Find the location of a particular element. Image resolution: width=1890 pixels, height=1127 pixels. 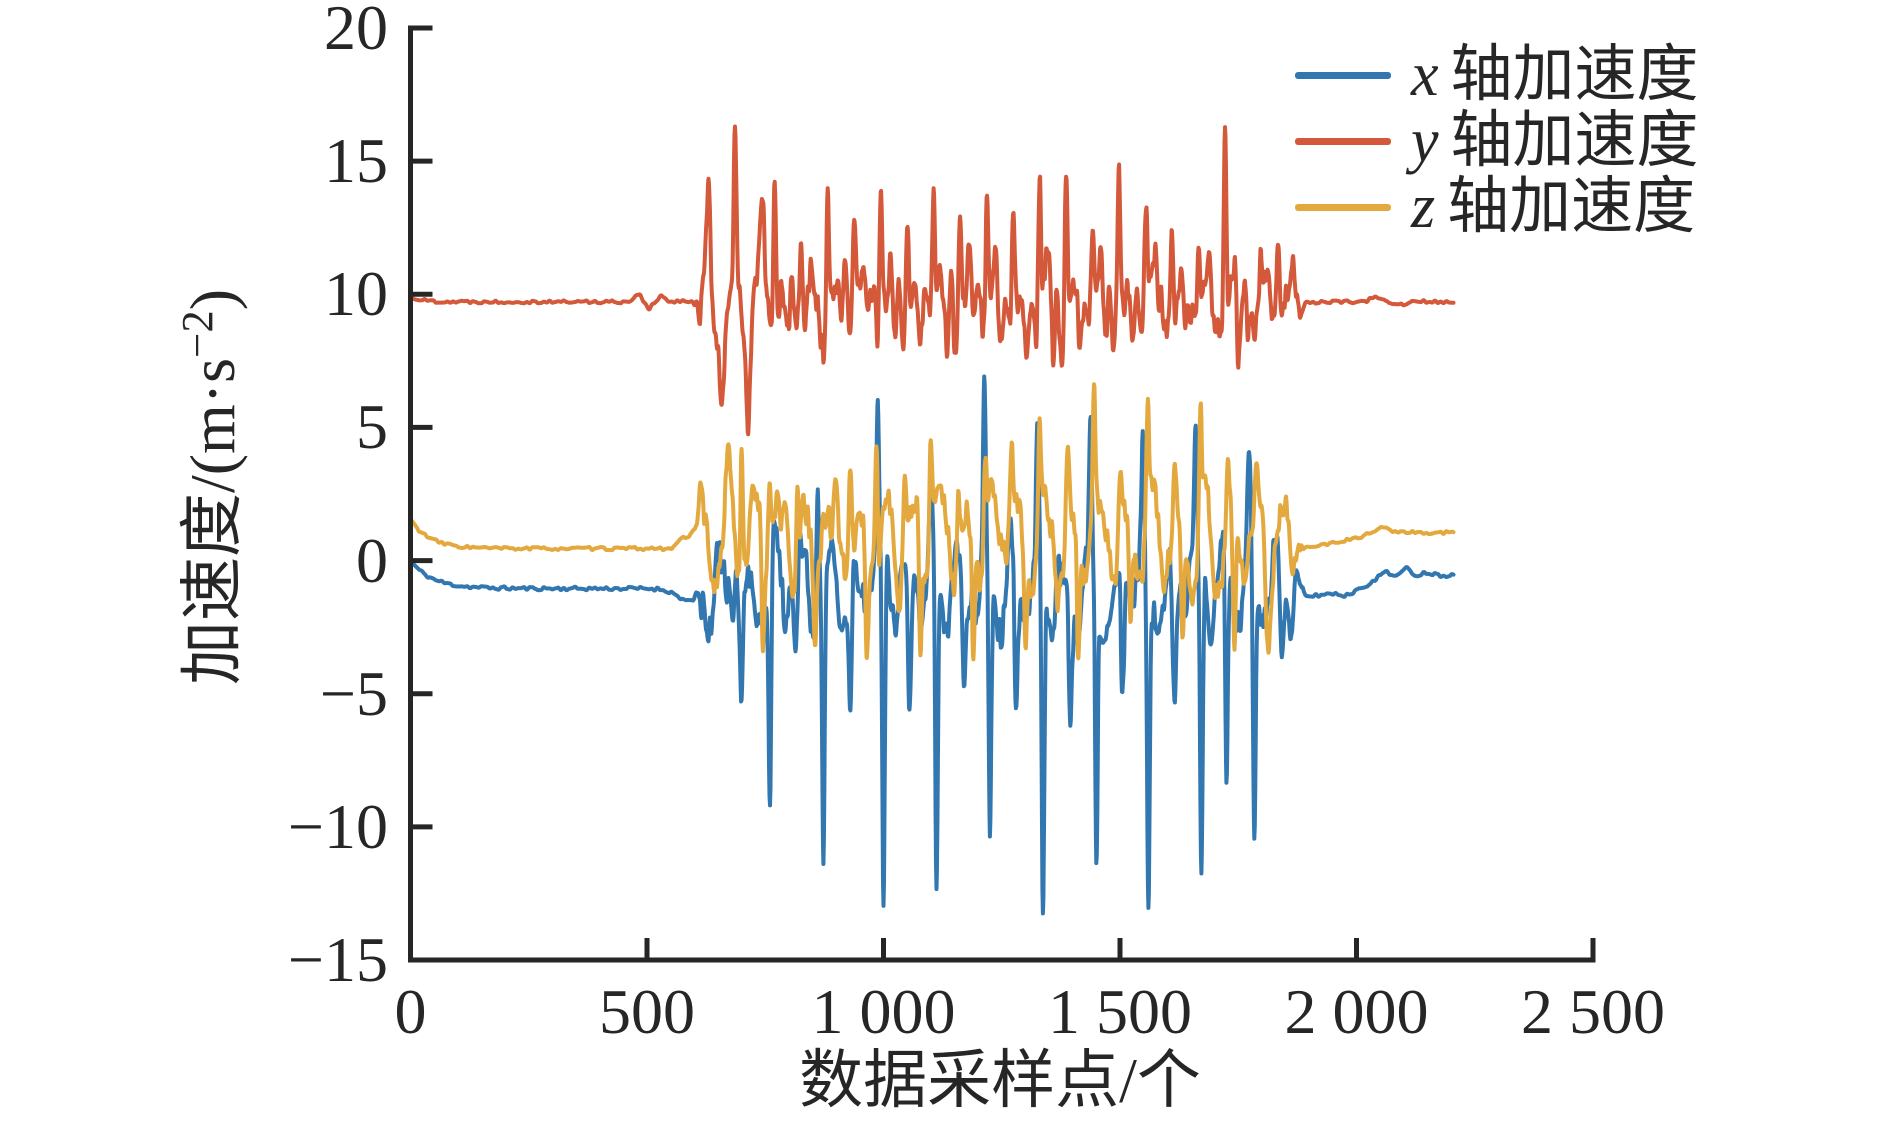

x-tick-label: 1 500 is located at coordinates (1120, 1011).